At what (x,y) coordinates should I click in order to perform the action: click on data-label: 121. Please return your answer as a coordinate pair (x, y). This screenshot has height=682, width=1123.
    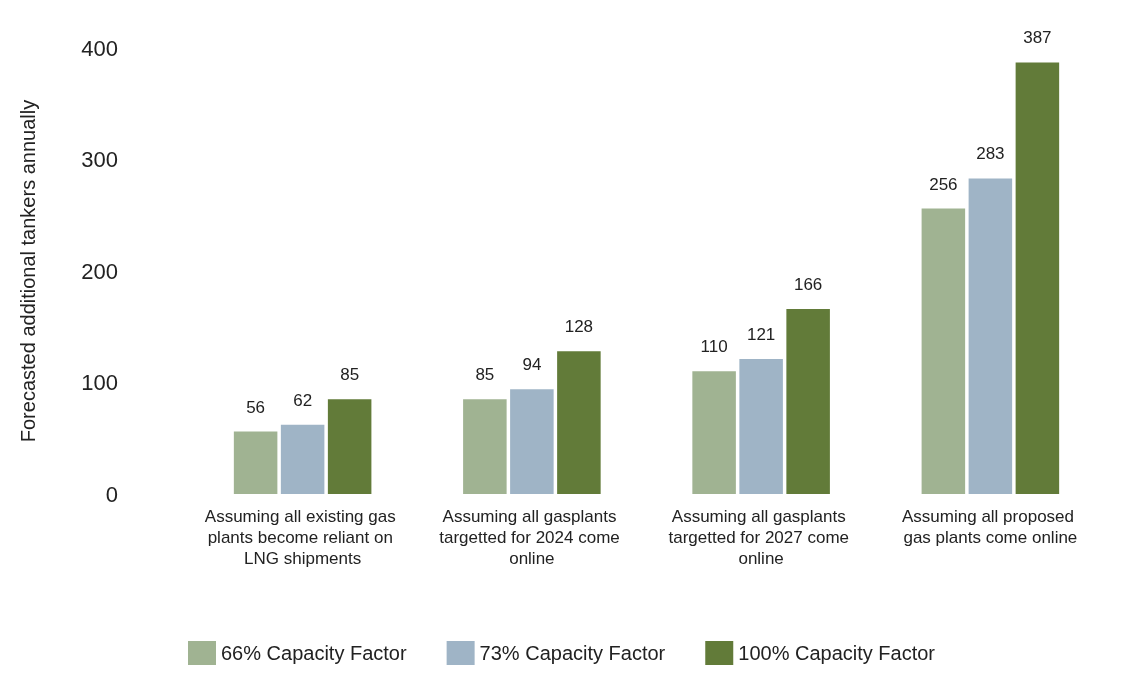
    Looking at the image, I should click on (761, 335).